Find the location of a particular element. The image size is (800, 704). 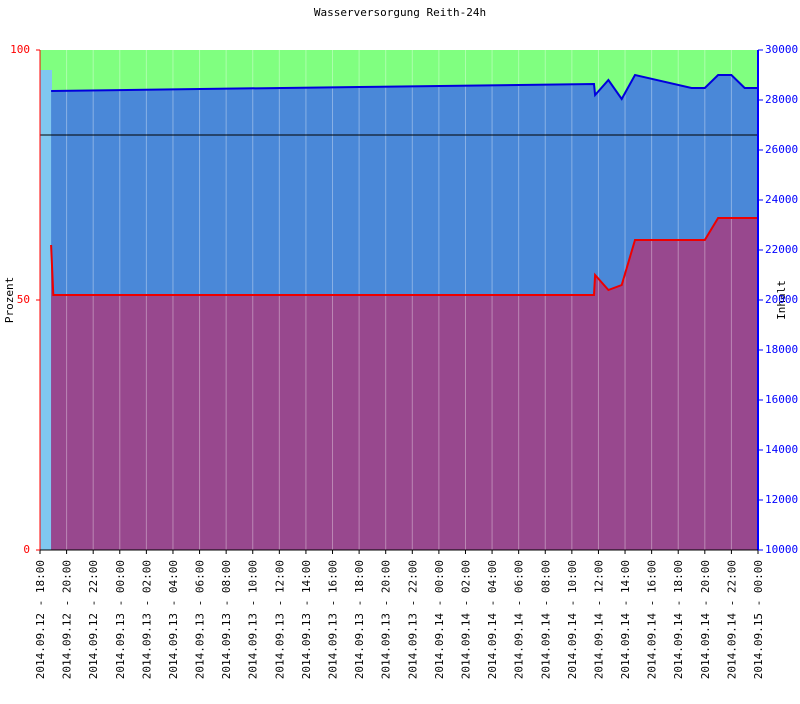

x-tick-label: 2014.09.14 - 06:00 is located at coordinates (519, 619).